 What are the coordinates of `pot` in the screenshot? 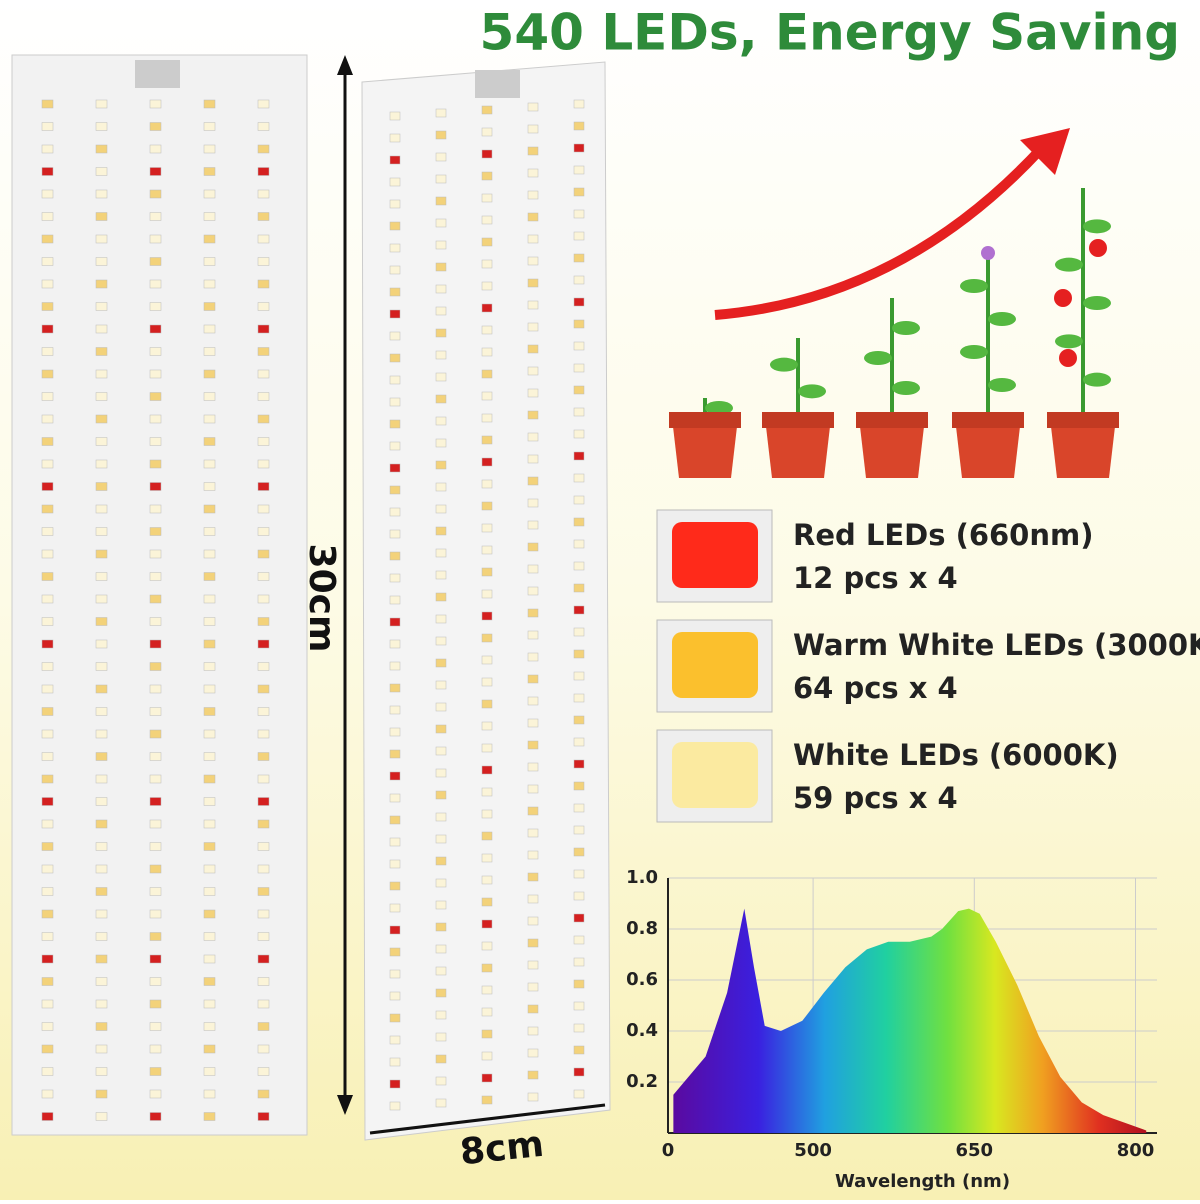 It's located at (892, 448).